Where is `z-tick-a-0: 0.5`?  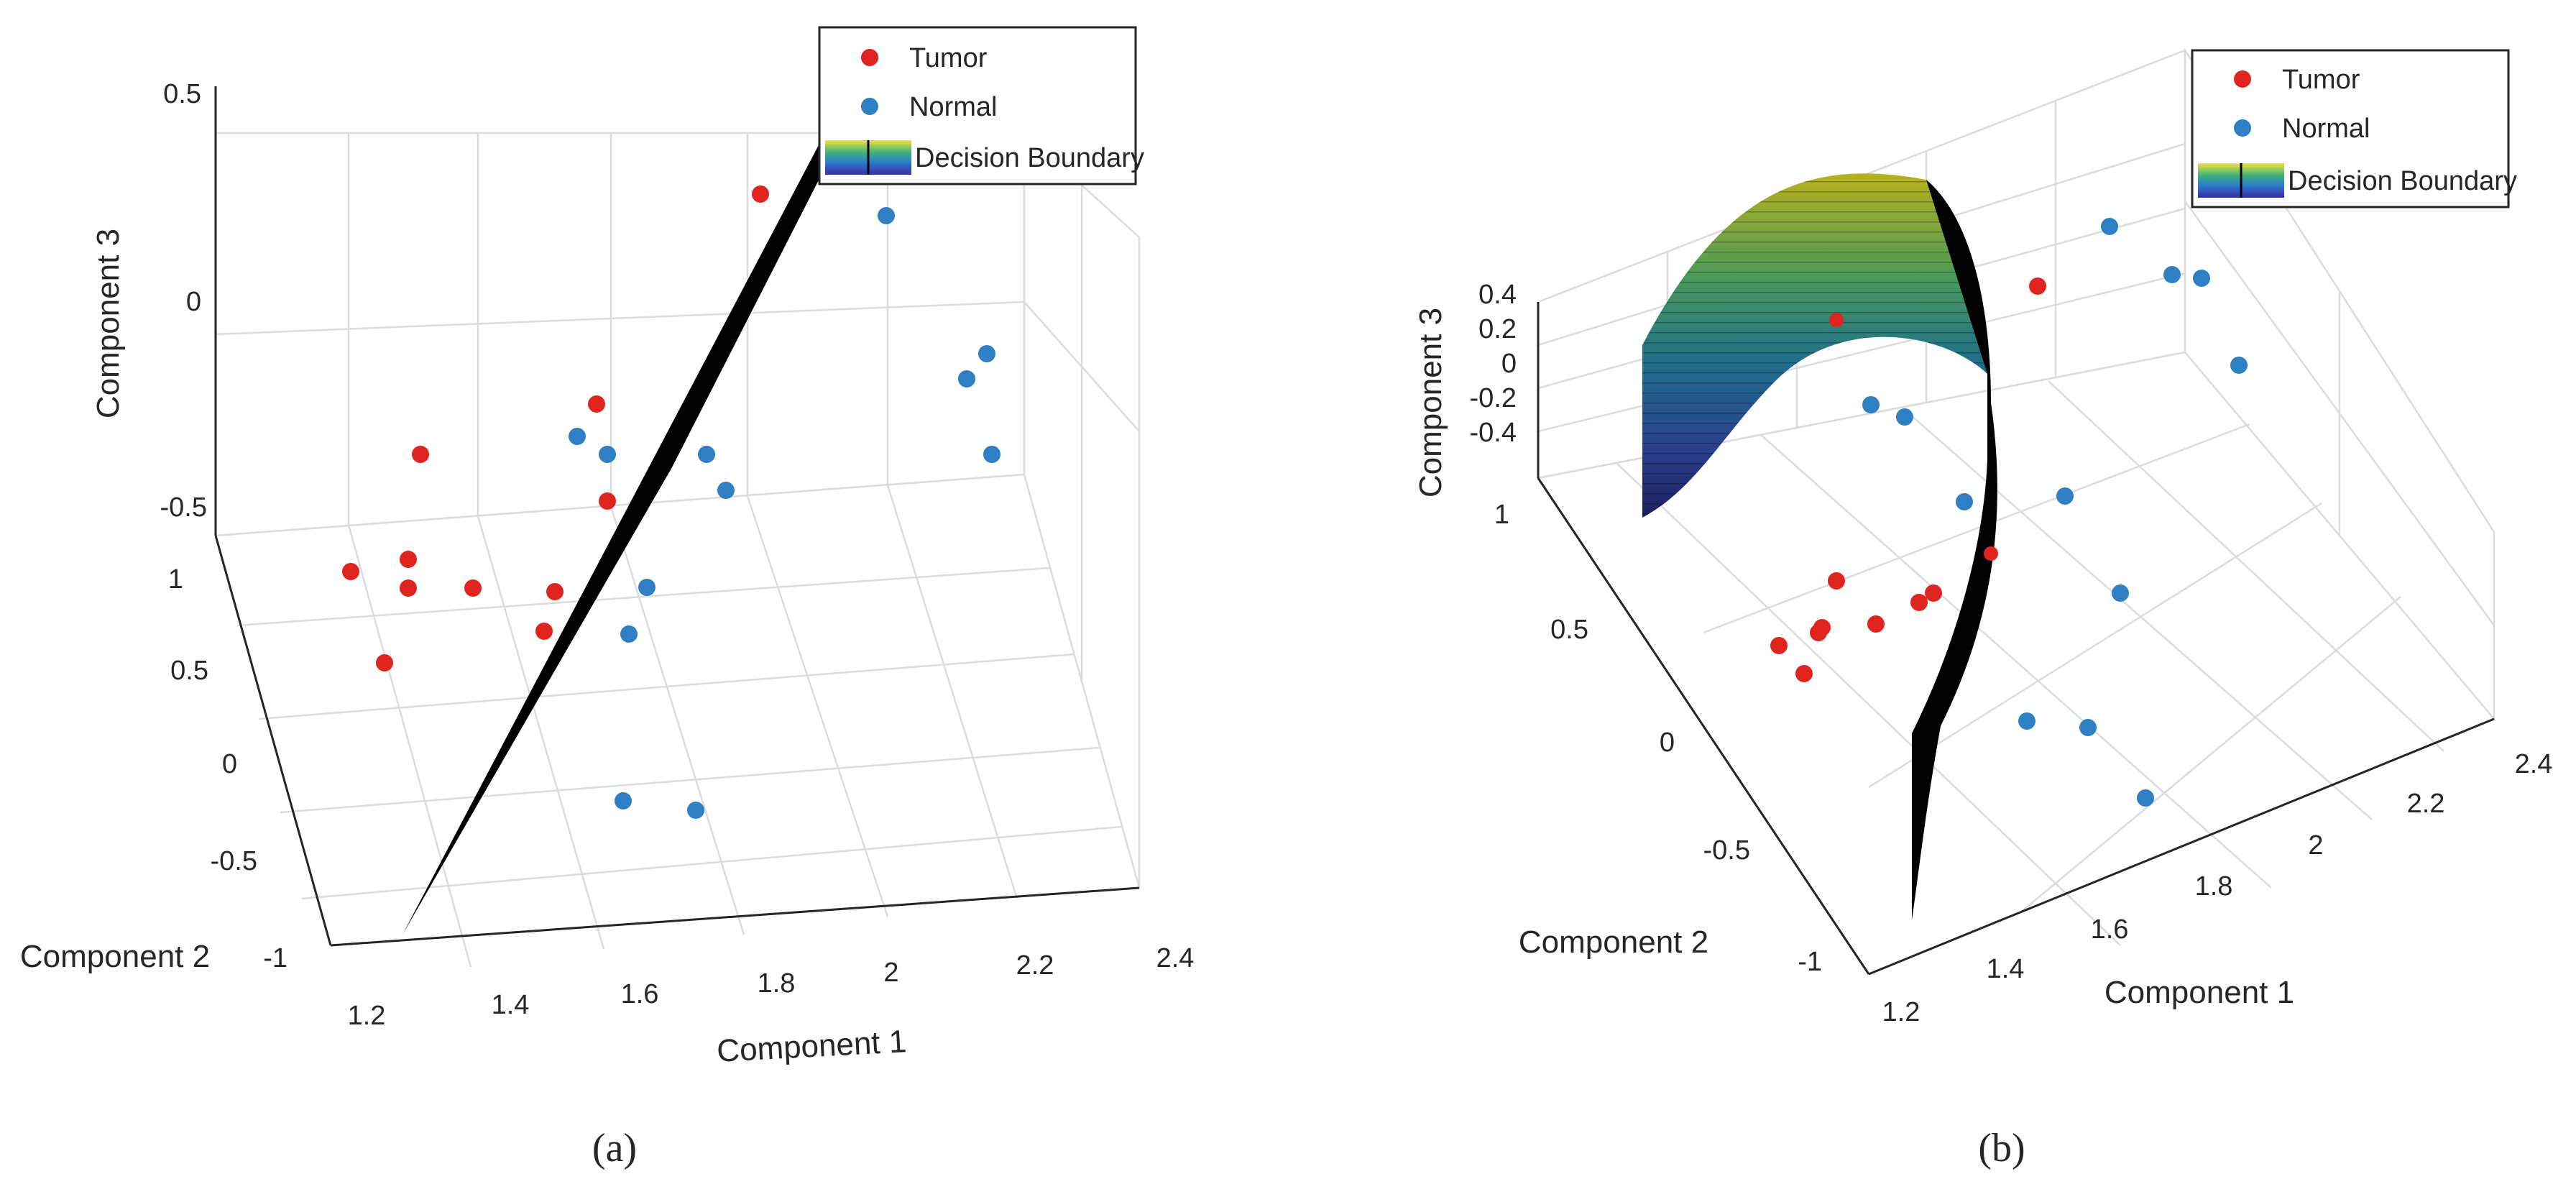
z-tick-a-0: 0.5 is located at coordinates (182, 94).